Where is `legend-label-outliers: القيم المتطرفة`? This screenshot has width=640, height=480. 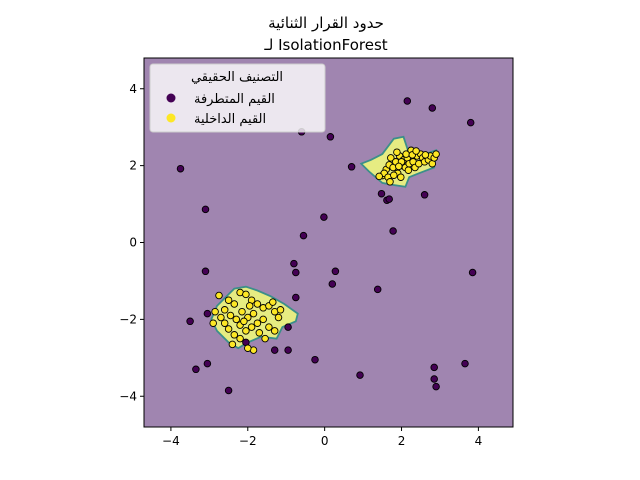 legend-label-outliers: القيم المتطرفة is located at coordinates (234, 99).